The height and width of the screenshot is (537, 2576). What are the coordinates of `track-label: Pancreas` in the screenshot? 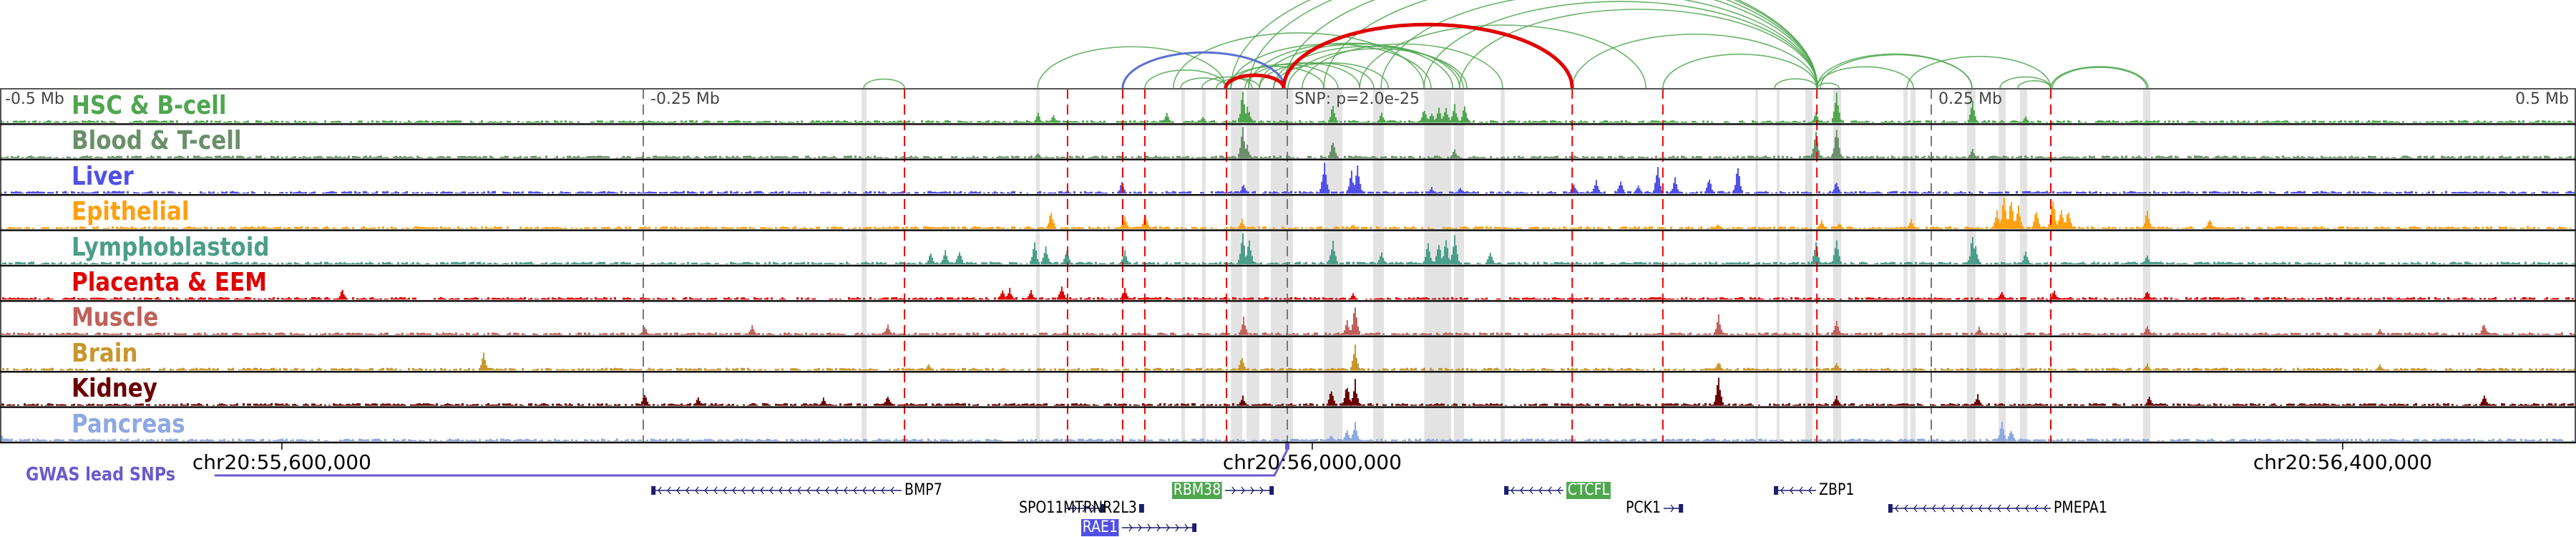 It's located at (128, 424).